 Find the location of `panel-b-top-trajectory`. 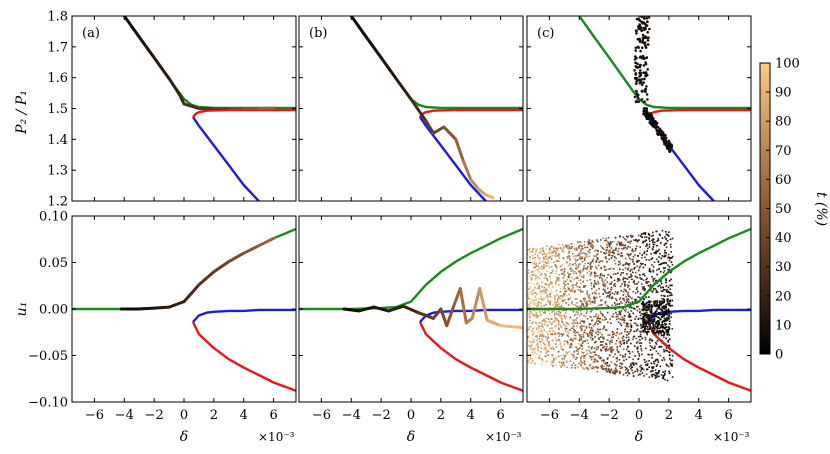

panel-b-top-trajectory is located at coordinates (422, 108).